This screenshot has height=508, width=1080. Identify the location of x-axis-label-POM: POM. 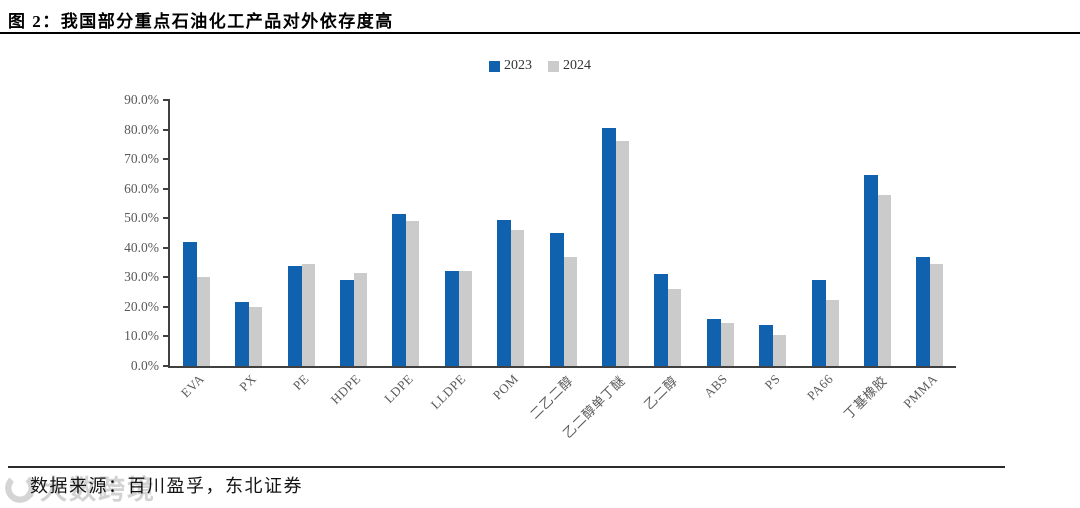
(505, 387).